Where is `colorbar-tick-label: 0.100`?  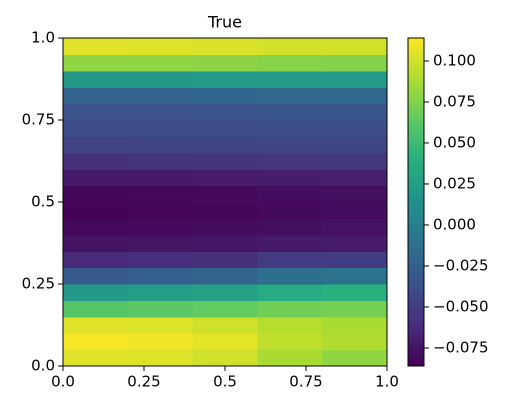
colorbar-tick-label: 0.100 is located at coordinates (454, 60).